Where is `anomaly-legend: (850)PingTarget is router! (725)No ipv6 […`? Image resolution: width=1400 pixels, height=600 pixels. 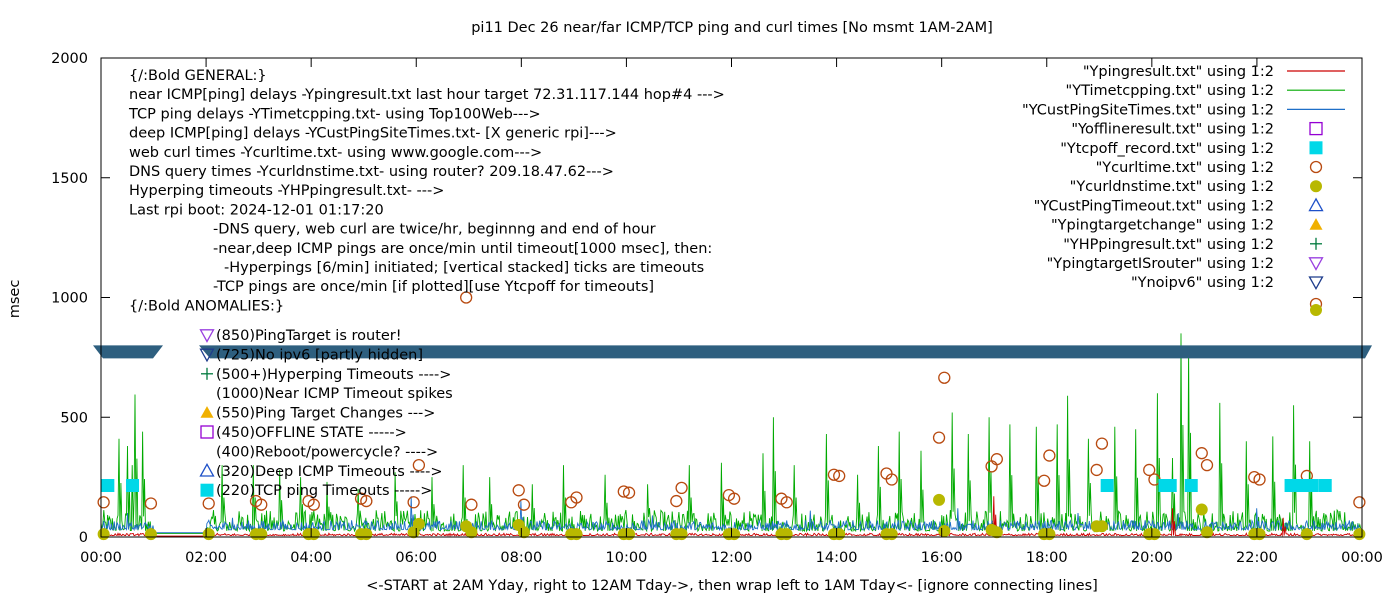
anomaly-legend: (850)PingTarget is router! (725)No ipv6 [… is located at coordinates (326, 413).